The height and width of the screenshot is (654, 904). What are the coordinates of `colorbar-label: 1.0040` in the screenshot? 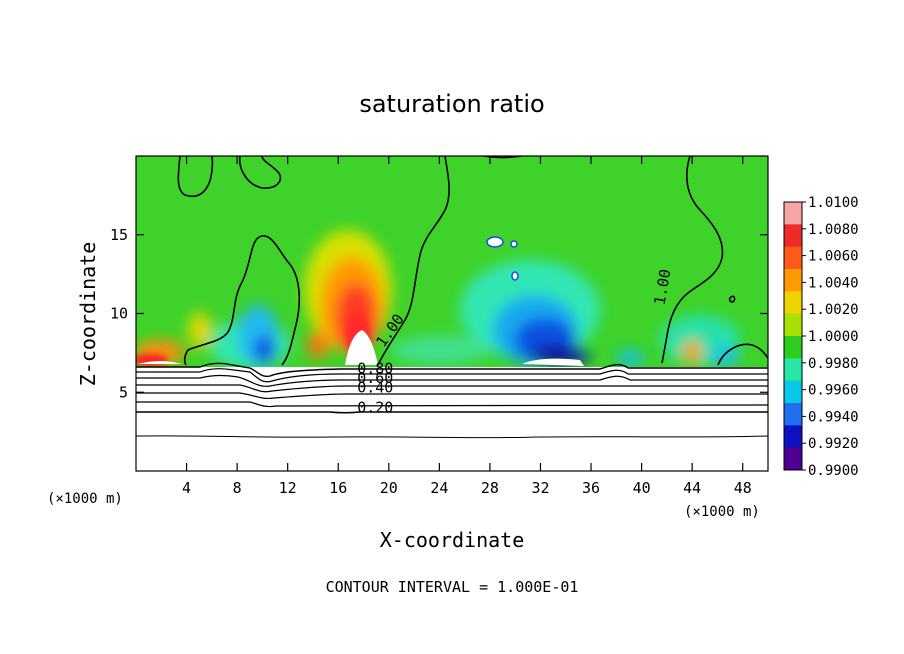 It's located at (833, 283).